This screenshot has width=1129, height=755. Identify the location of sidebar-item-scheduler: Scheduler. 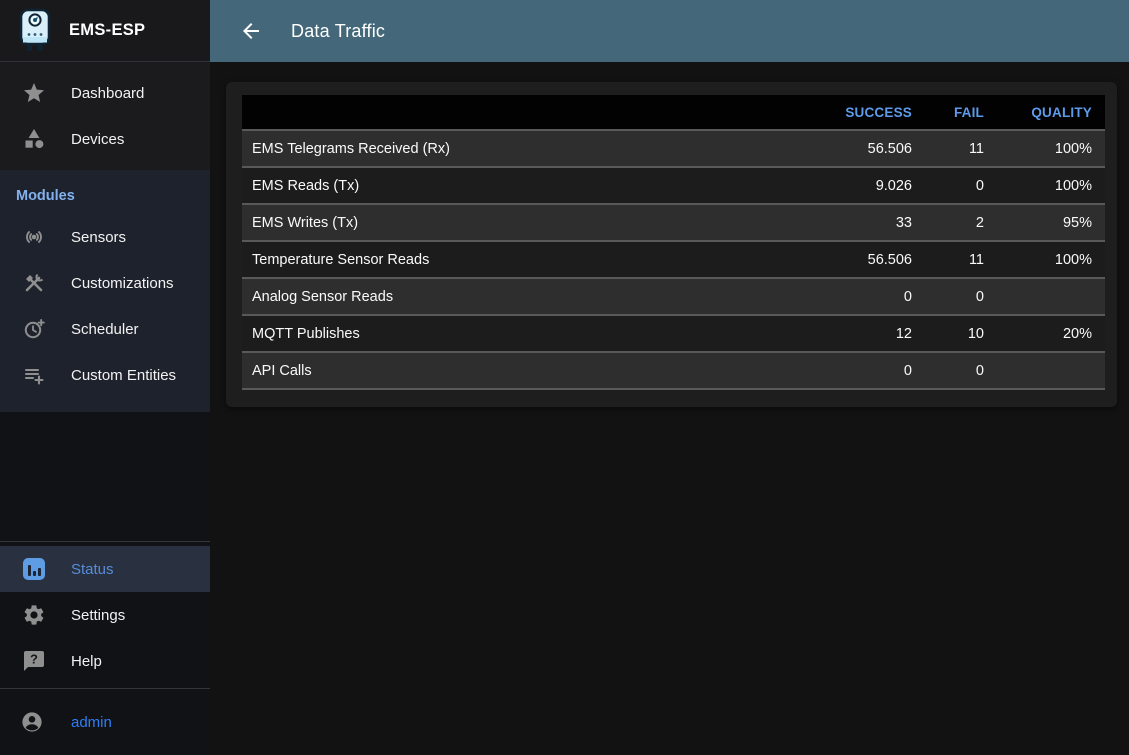
(105, 329).